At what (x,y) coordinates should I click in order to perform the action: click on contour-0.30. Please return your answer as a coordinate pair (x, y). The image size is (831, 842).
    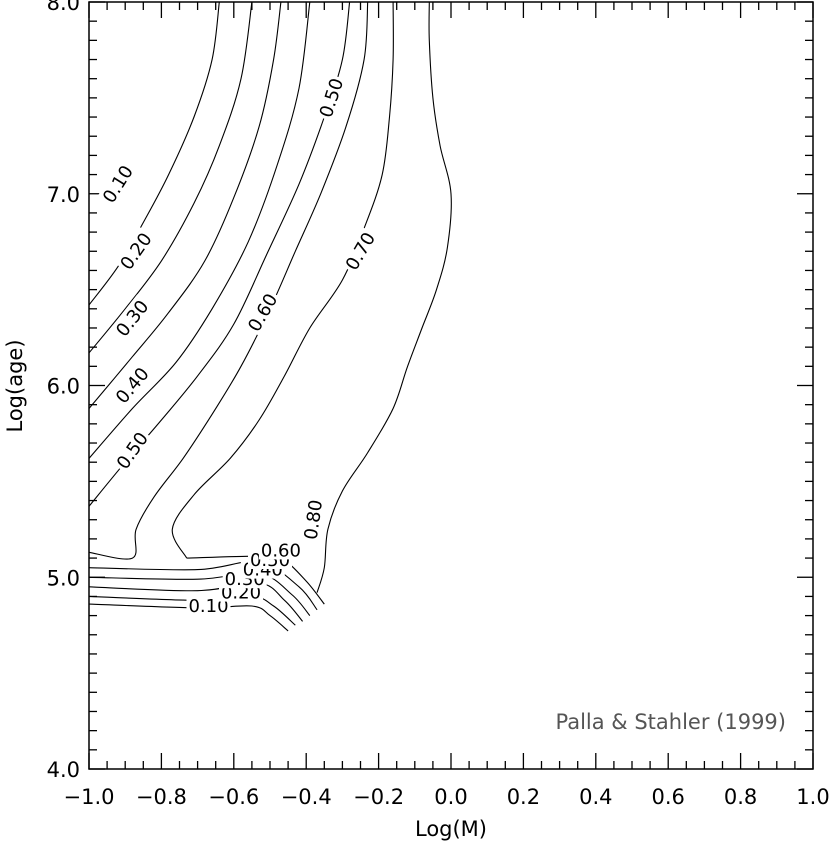
    Looking at the image, I should click on (185, 205).